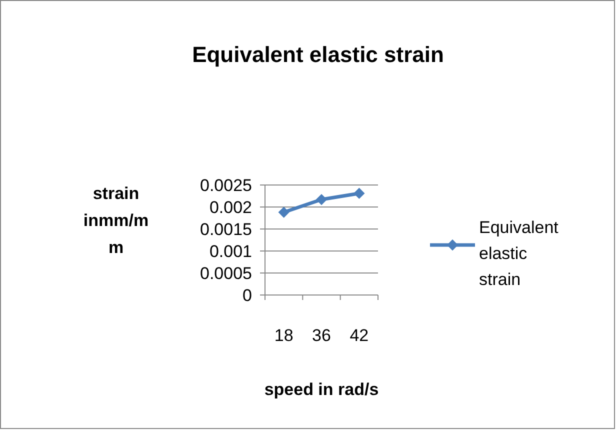 The width and height of the screenshot is (616, 430). What do you see at coordinates (230, 207) in the screenshot?
I see `y-tick-label: 0.002` at bounding box center [230, 207].